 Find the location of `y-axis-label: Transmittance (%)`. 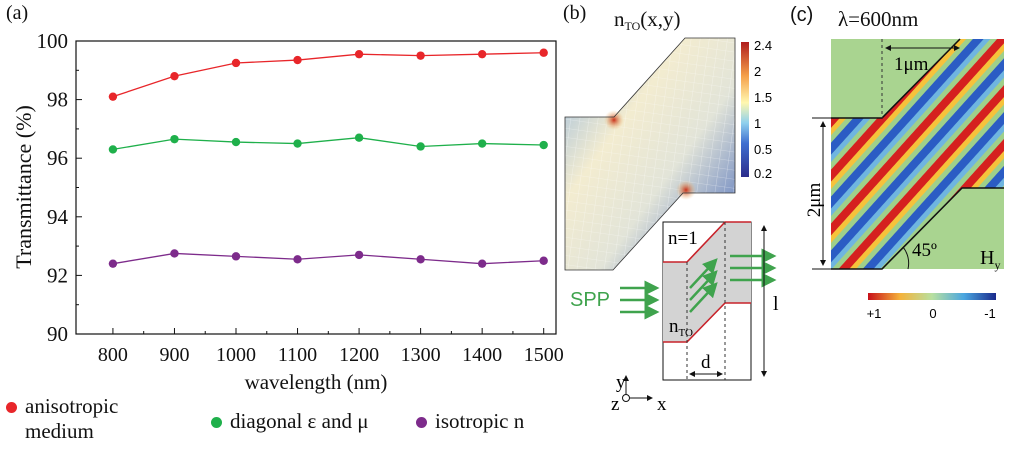

y-axis-label: Transmittance (%) is located at coordinates (23, 187).